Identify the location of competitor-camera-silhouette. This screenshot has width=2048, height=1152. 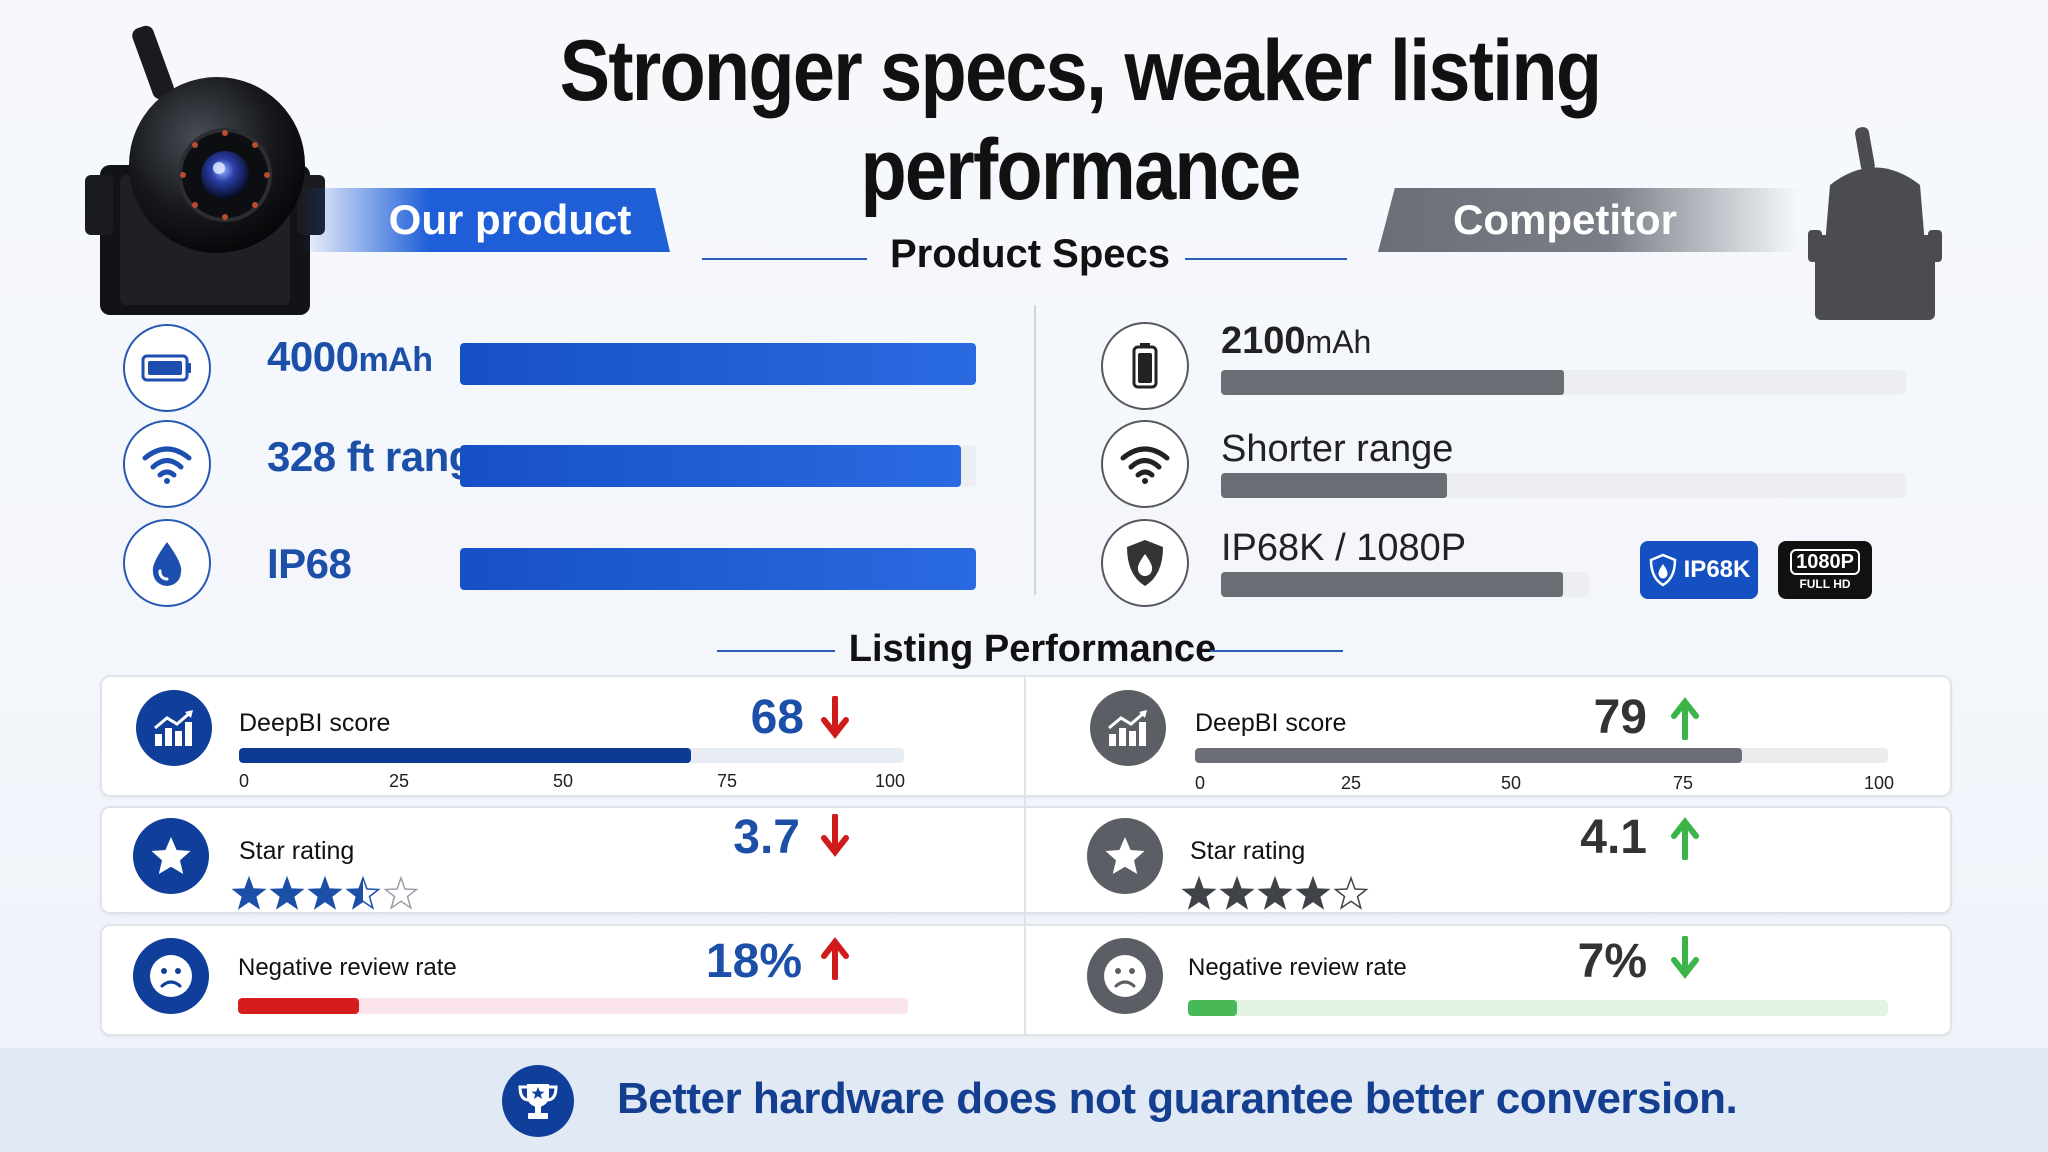
(1875, 223).